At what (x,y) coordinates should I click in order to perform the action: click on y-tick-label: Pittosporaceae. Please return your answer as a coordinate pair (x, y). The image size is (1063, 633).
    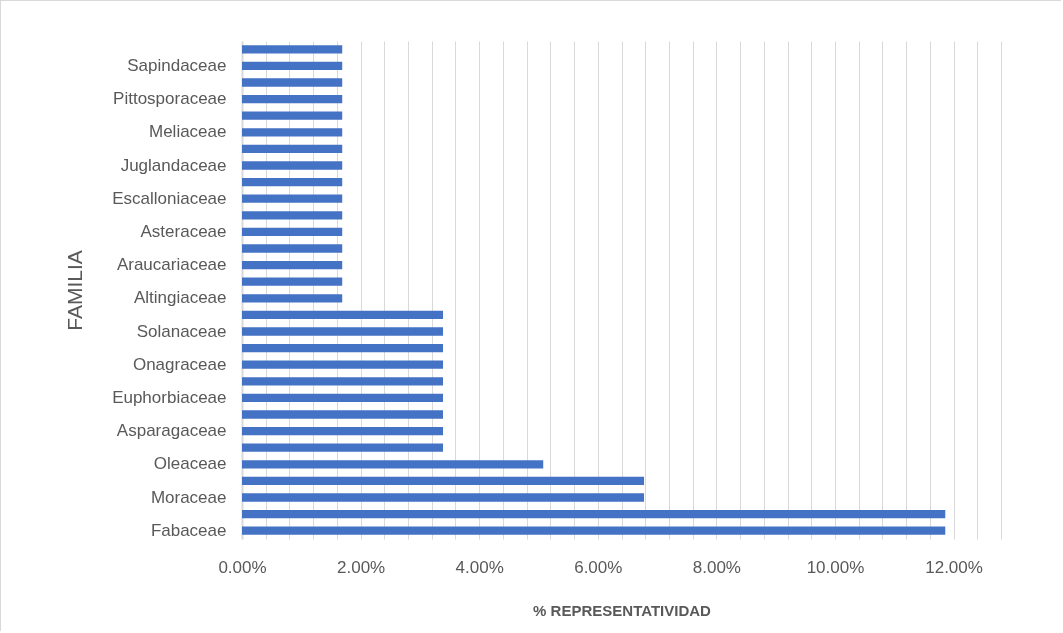
    Looking at the image, I should click on (170, 99).